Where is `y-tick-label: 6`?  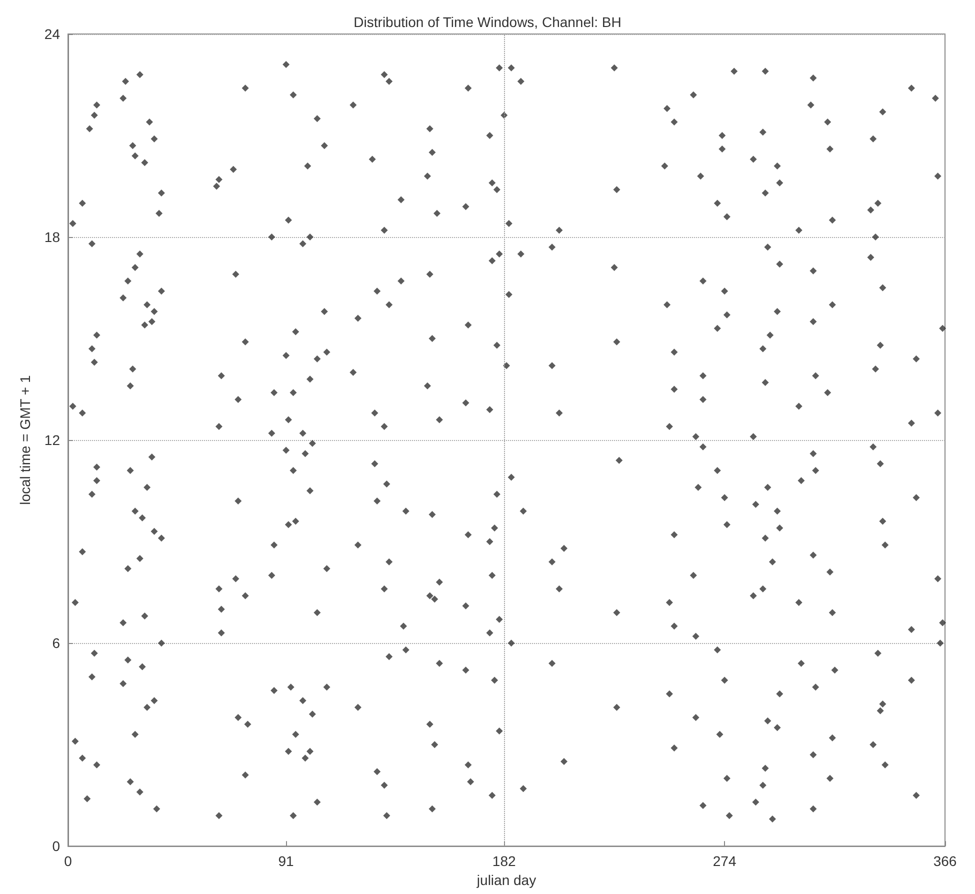
y-tick-label: 6 is located at coordinates (56, 643).